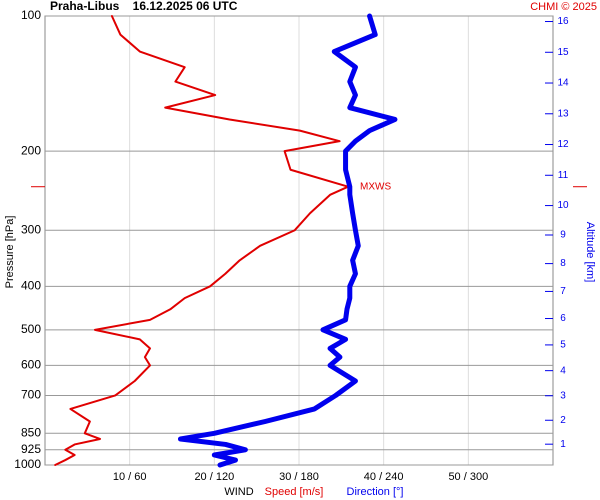 The width and height of the screenshot is (600, 500). What do you see at coordinates (563, 52) in the screenshot?
I see `y2-tick-label: 15` at bounding box center [563, 52].